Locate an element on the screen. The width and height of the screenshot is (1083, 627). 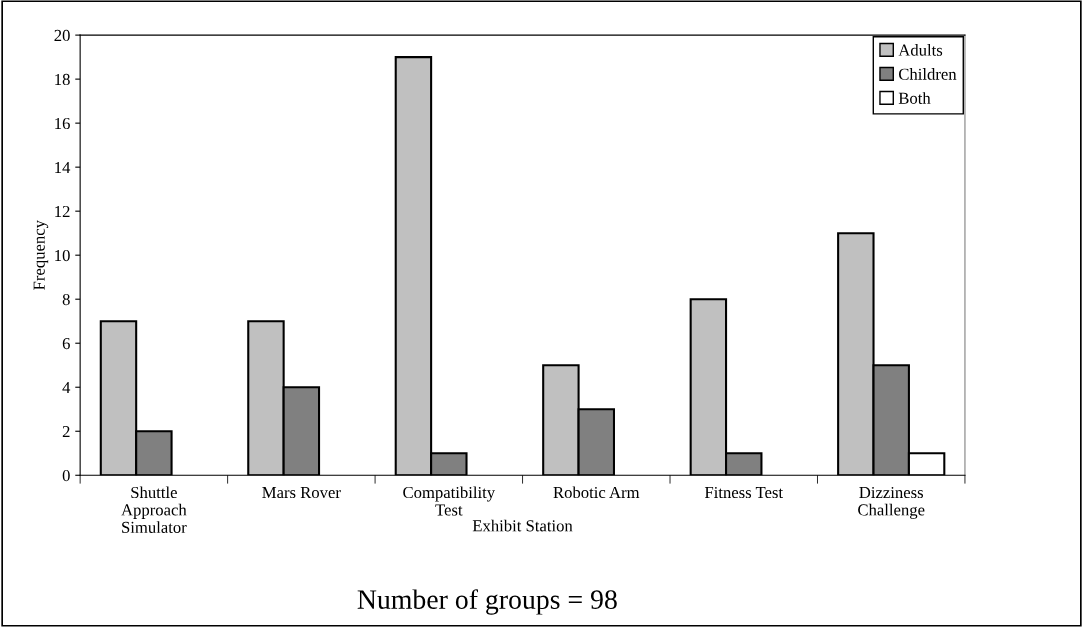
legend-label: Both is located at coordinates (914, 98).